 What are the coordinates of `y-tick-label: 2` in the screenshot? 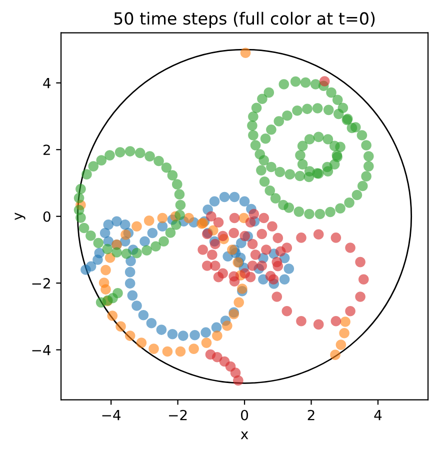 It's located at (46, 149).